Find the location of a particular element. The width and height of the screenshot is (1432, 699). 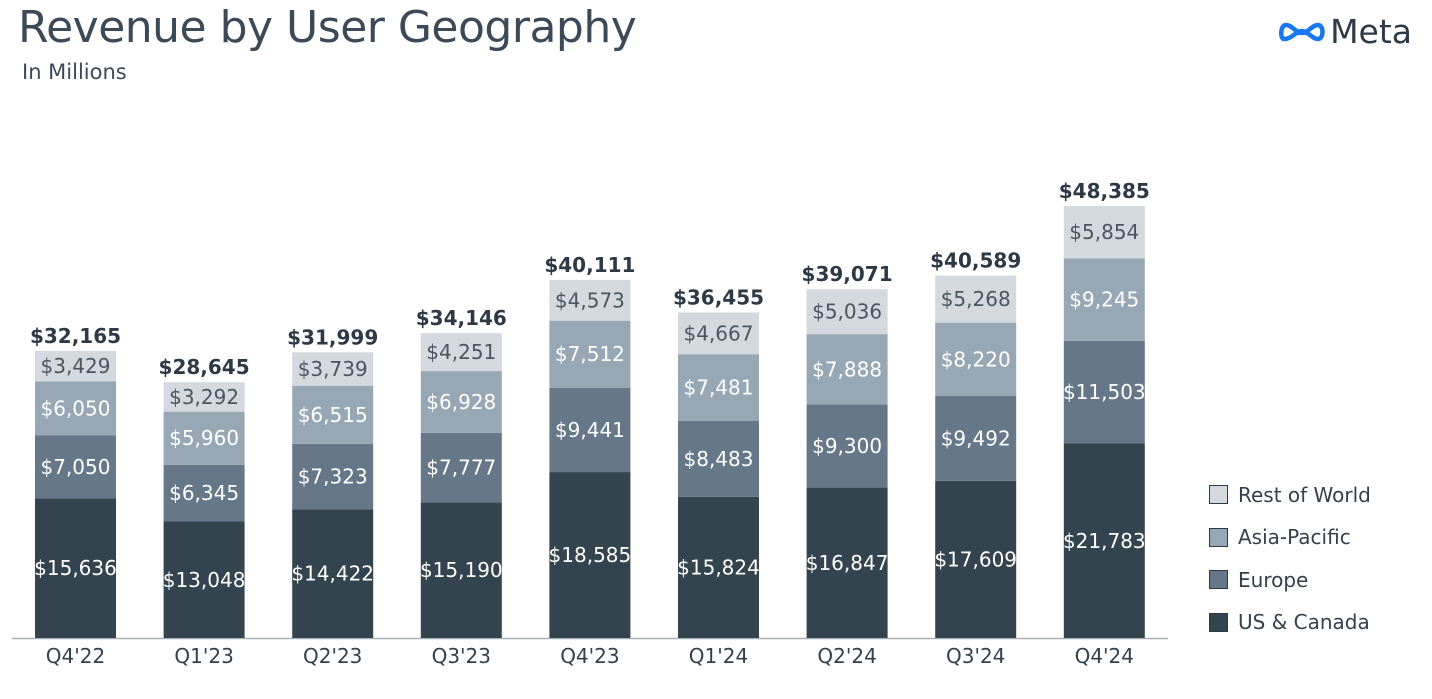

data-label: $8,483 is located at coordinates (719, 459).